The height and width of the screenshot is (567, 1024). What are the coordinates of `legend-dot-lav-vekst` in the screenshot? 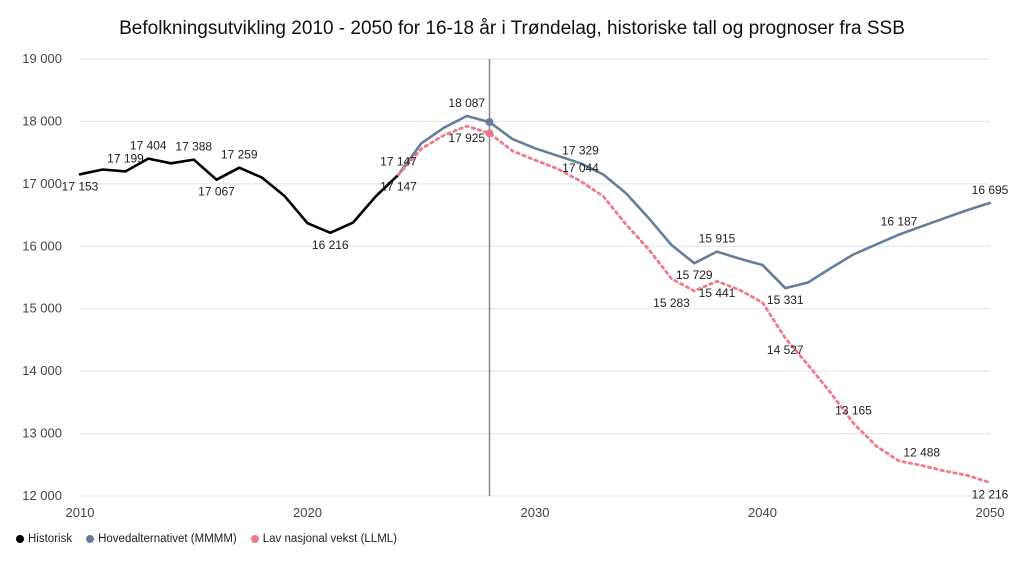 It's located at (254, 539).